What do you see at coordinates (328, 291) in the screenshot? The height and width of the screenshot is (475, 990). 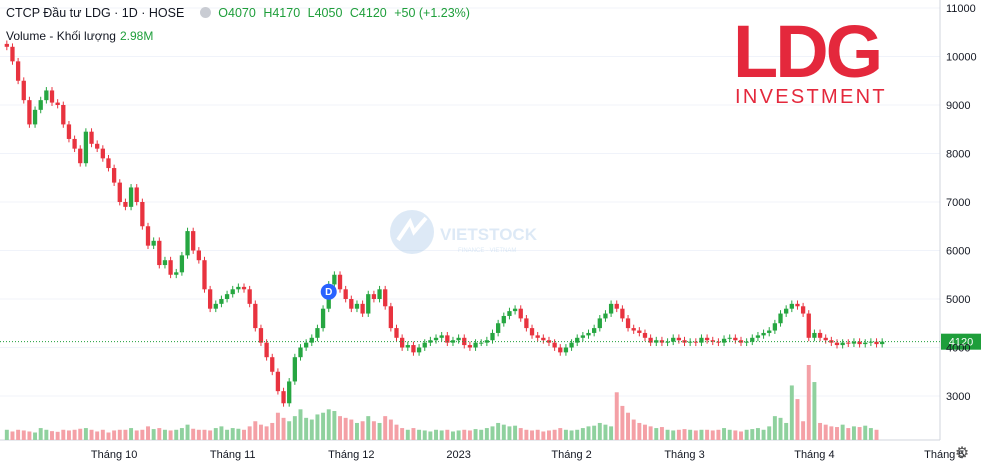 I see `event-marker: D` at bounding box center [328, 291].